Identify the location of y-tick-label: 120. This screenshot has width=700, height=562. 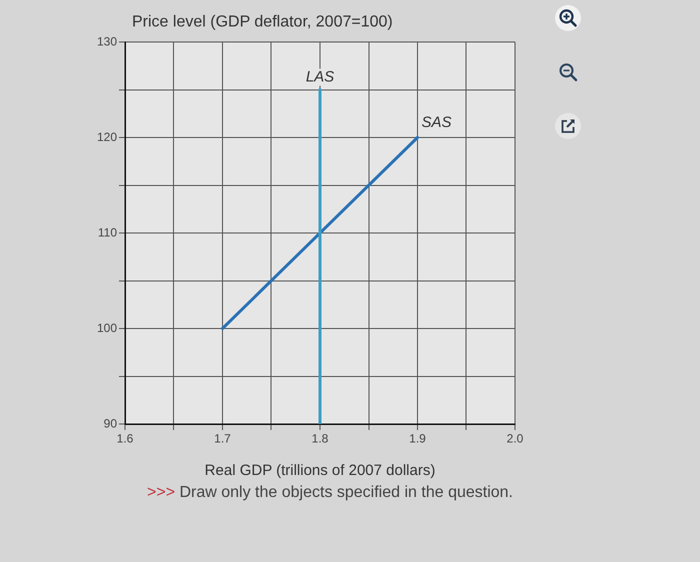
(107, 137).